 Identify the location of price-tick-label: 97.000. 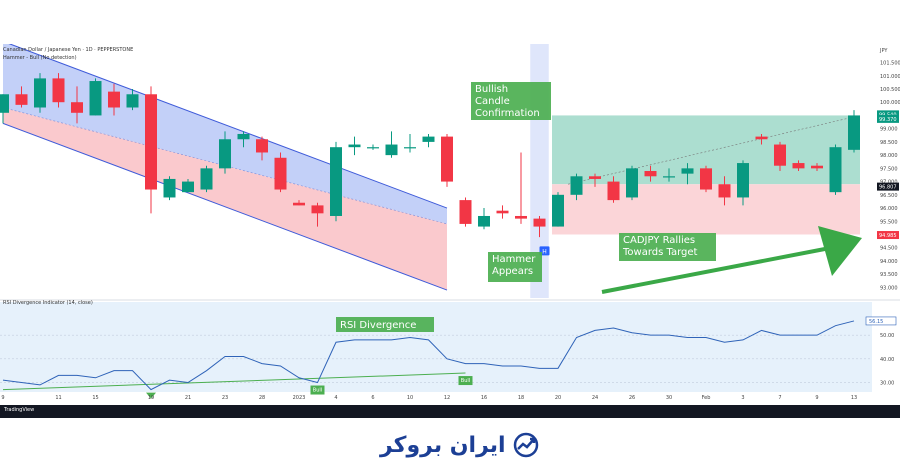
(889, 183).